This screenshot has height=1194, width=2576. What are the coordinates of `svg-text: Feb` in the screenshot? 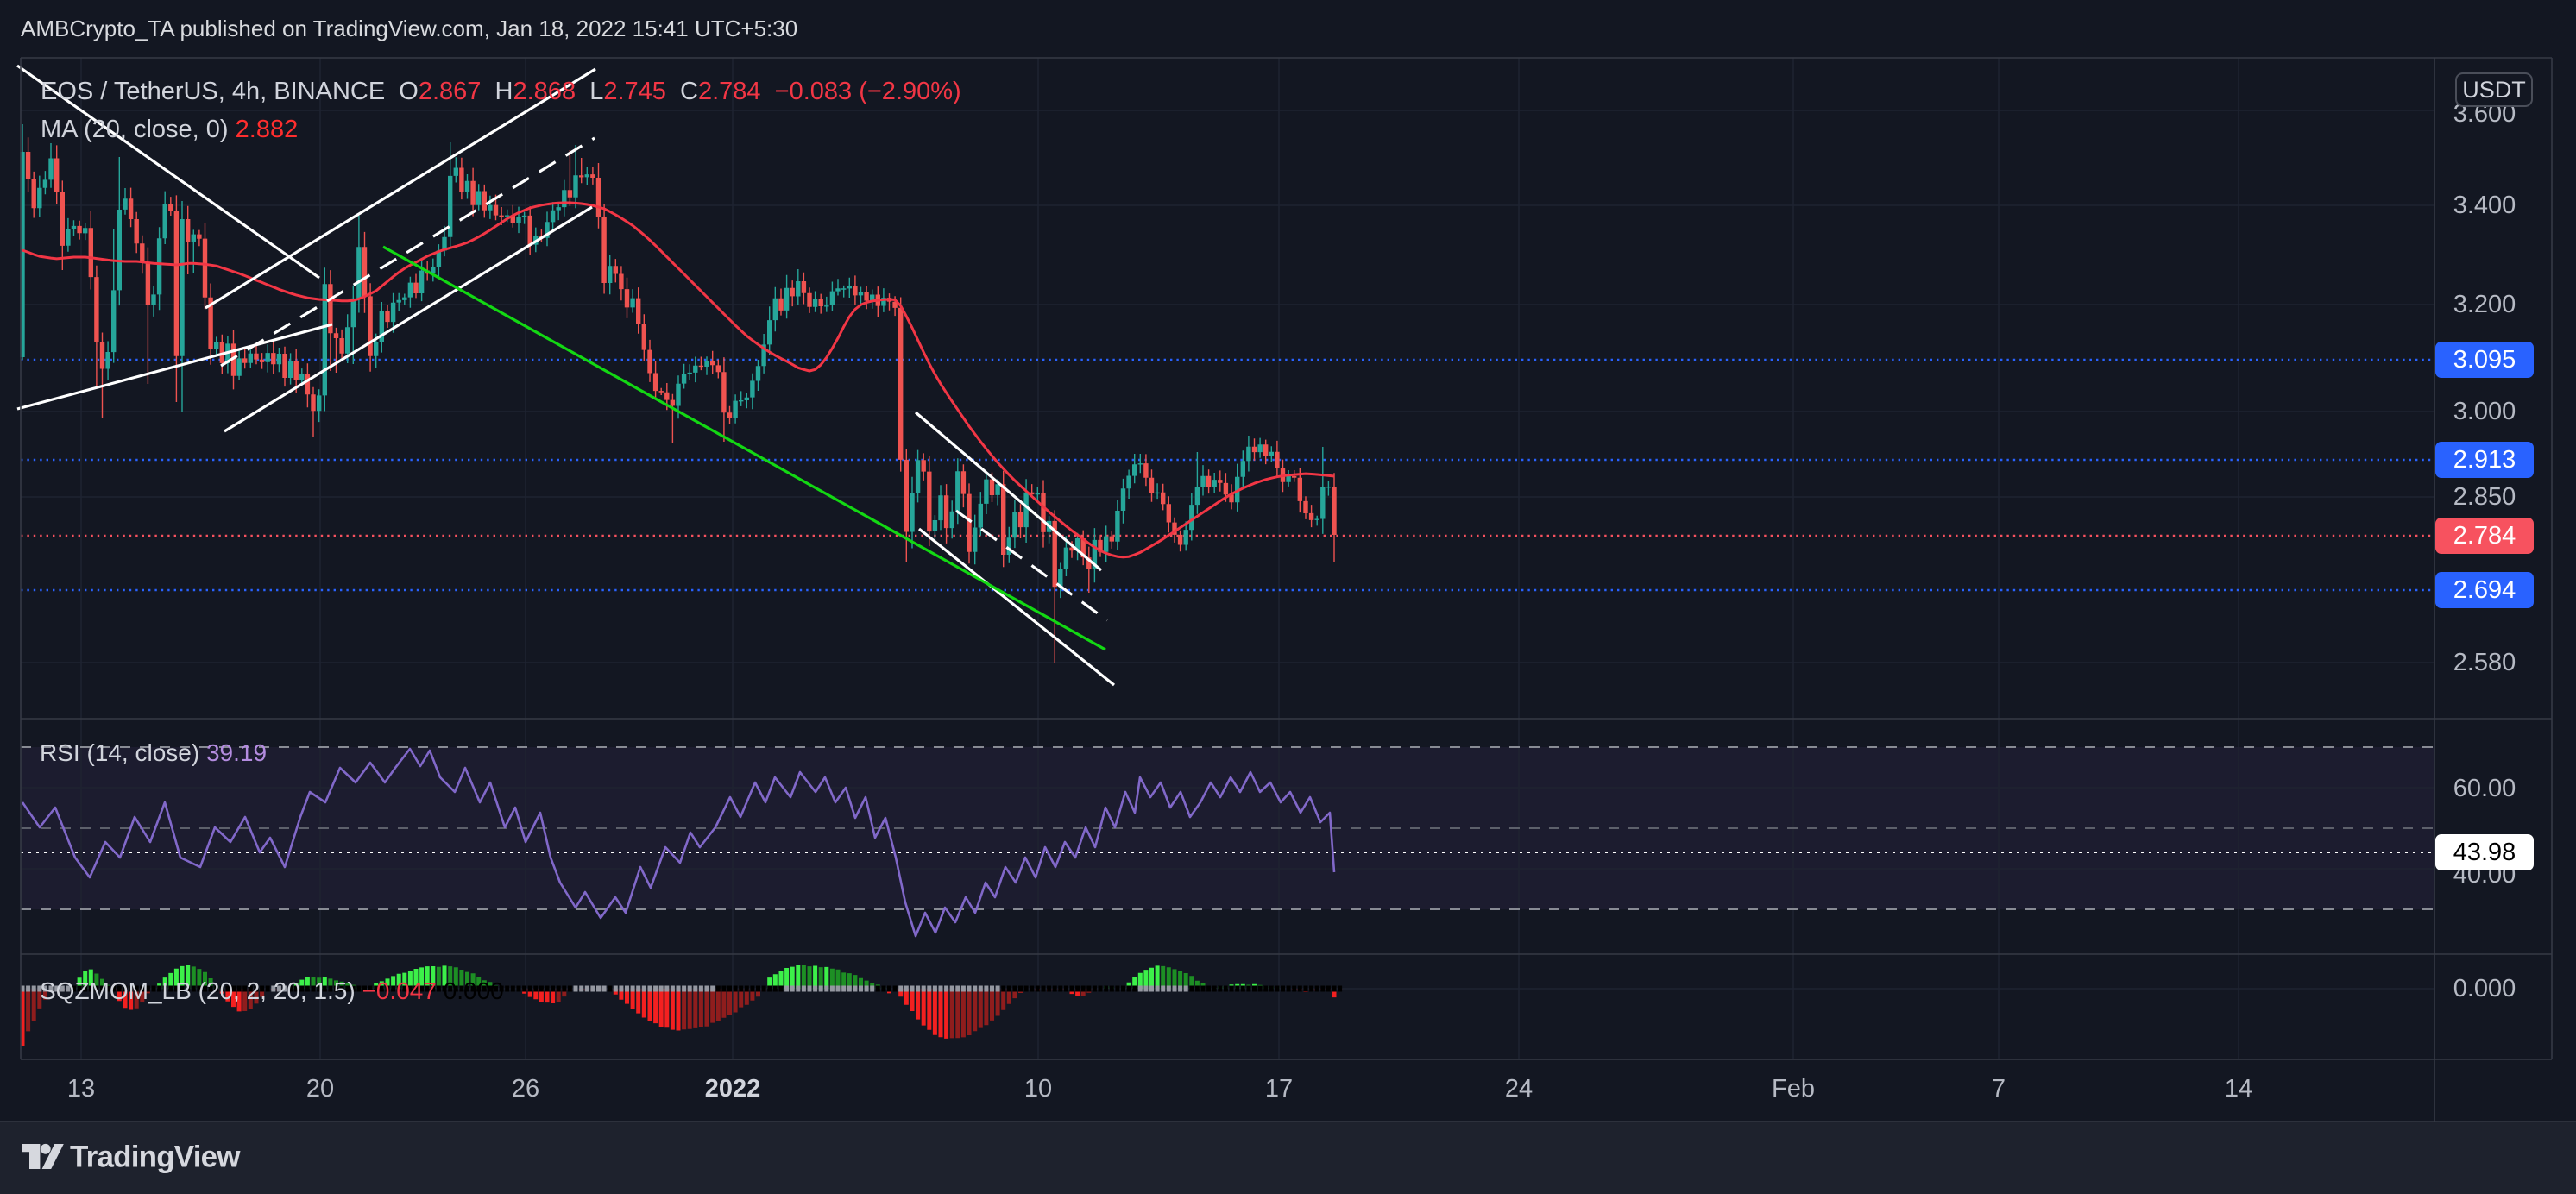 It's located at (1794, 1089).